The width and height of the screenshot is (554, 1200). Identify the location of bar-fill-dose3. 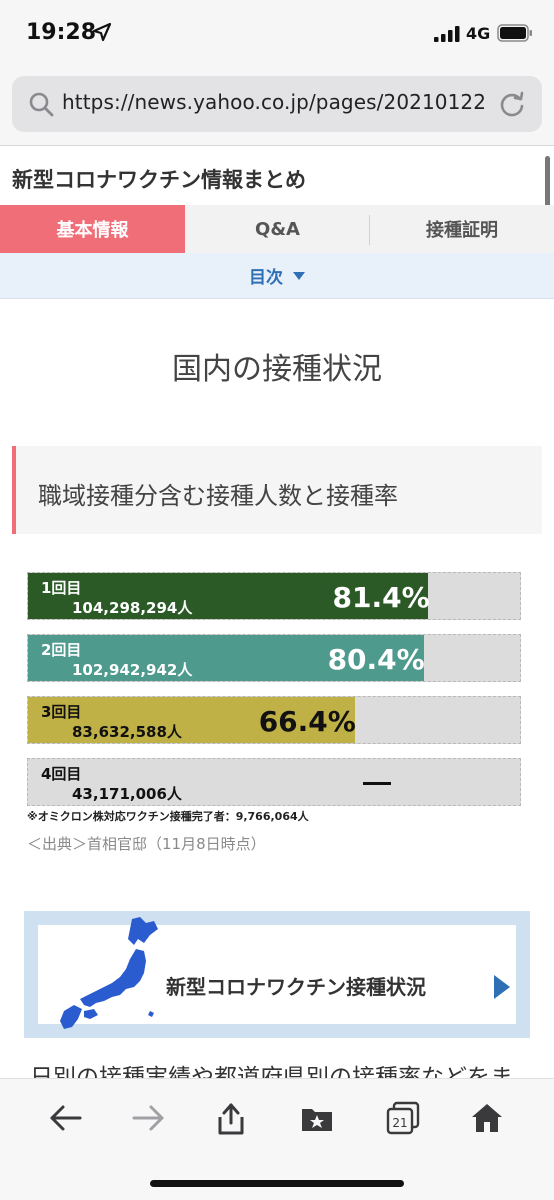
(191, 720).